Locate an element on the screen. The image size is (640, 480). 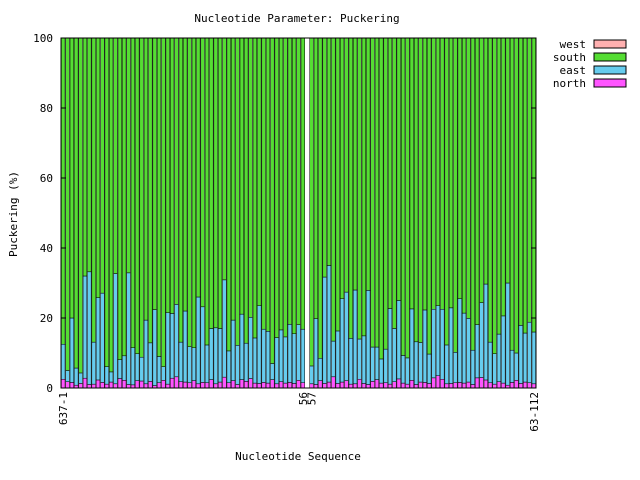
x-axis-label: Nucleotide Sequence is located at coordinates (298, 456).